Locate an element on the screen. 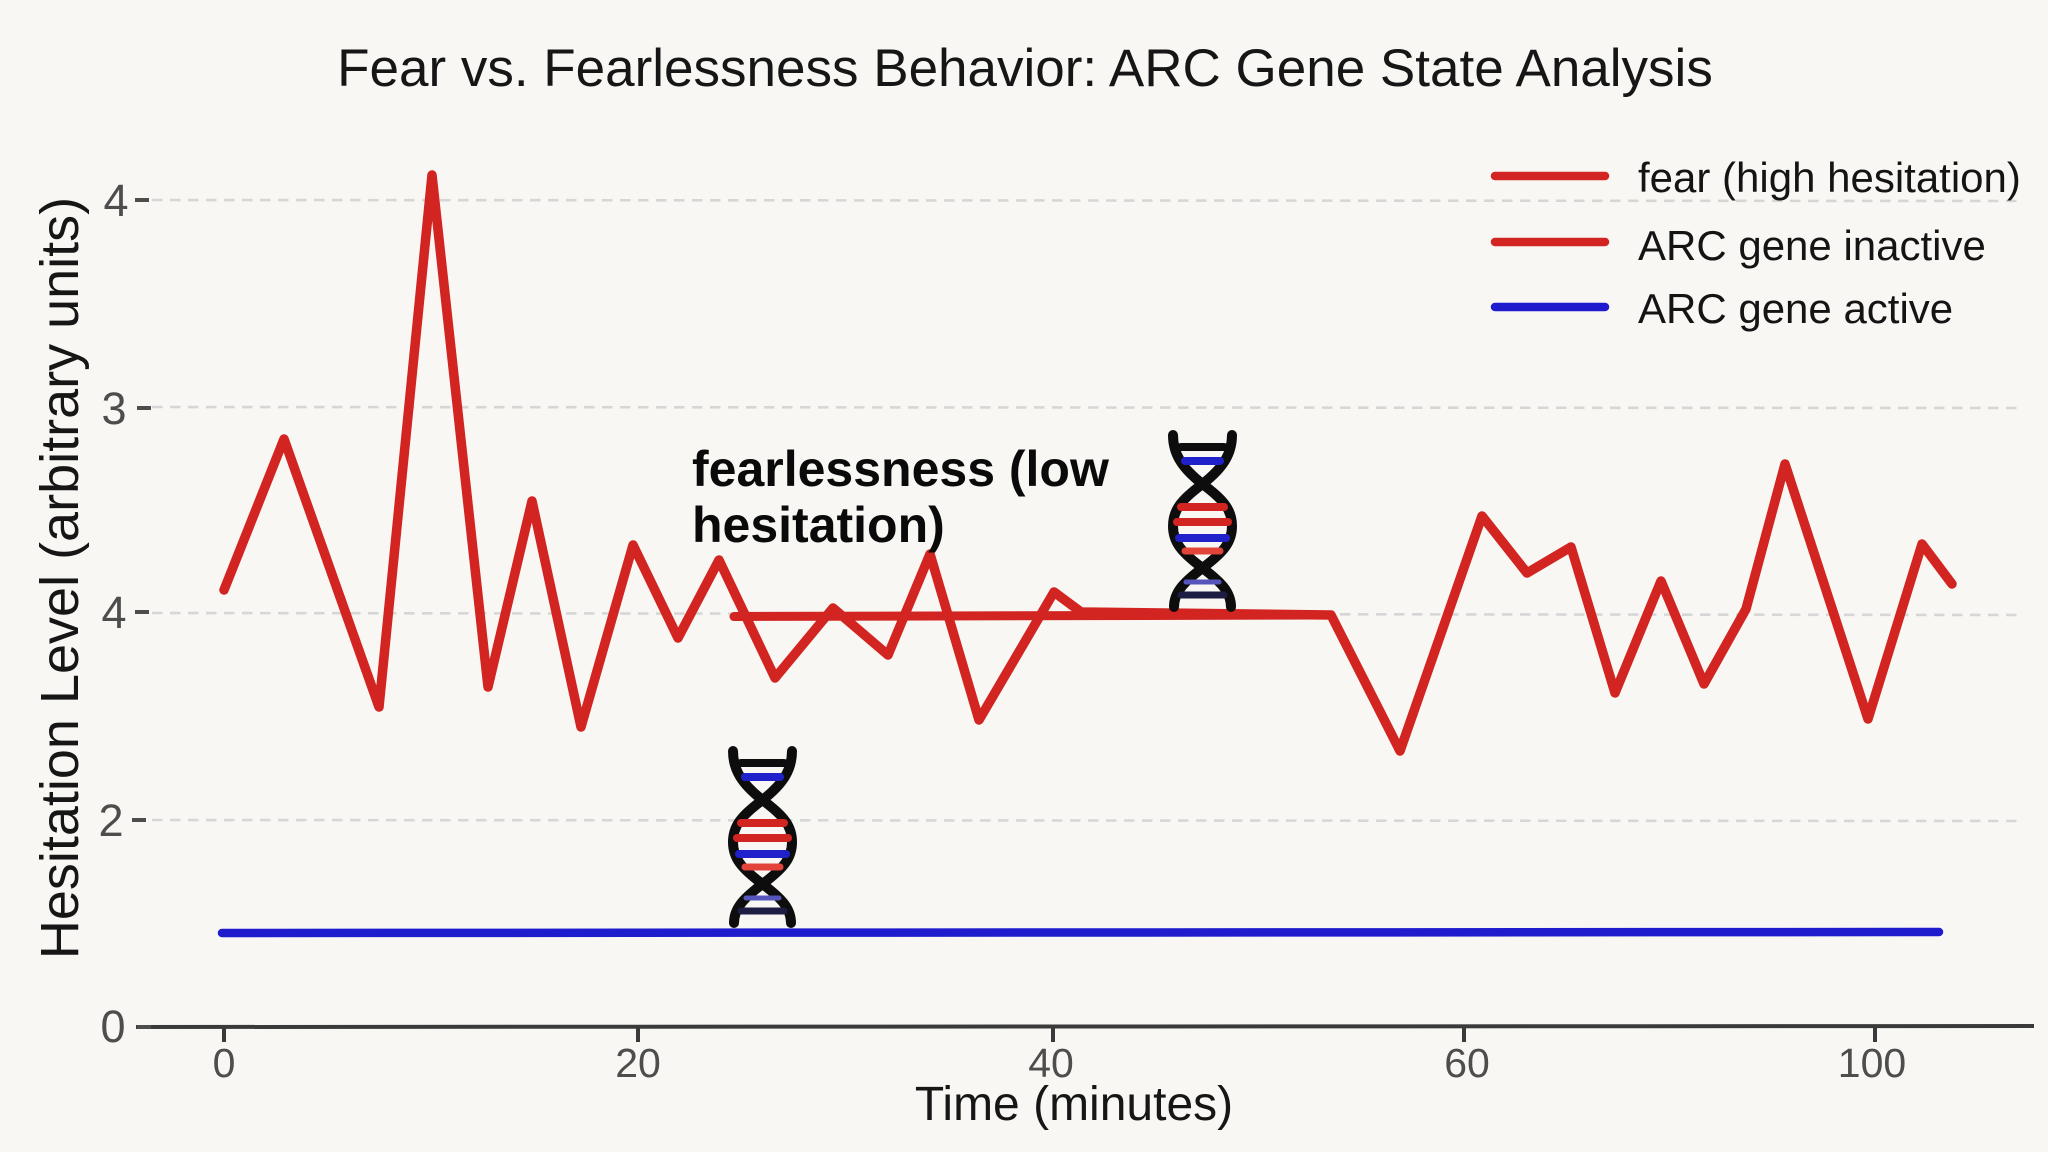  svg-text: 60 is located at coordinates (1467, 1063).